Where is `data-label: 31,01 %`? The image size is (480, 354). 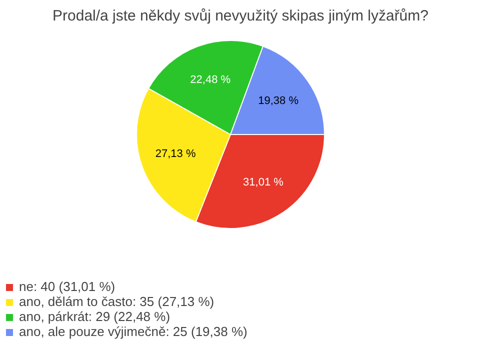 data-label: 31,01 % is located at coordinates (263, 182).